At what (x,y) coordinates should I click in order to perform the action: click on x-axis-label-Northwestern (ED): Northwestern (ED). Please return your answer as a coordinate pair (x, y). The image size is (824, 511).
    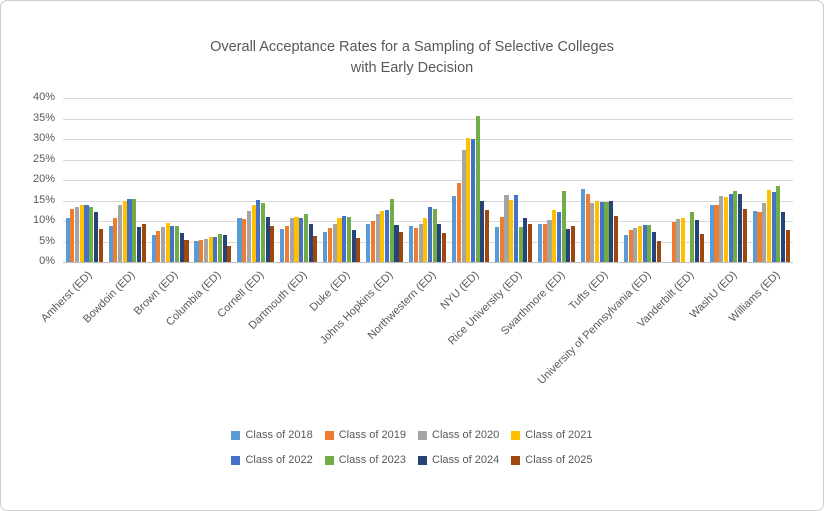
    Looking at the image, I should click on (402, 305).